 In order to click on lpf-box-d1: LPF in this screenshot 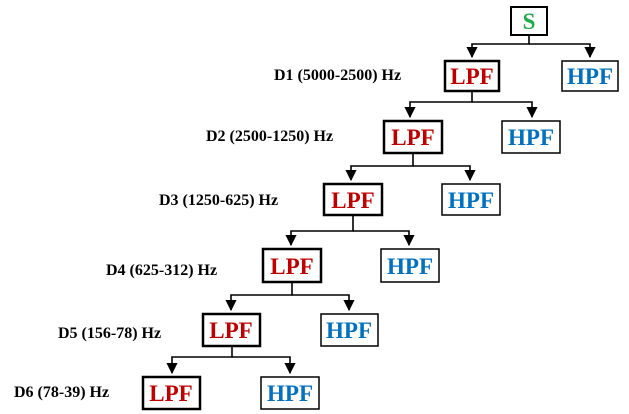, I will do `click(472, 76)`.